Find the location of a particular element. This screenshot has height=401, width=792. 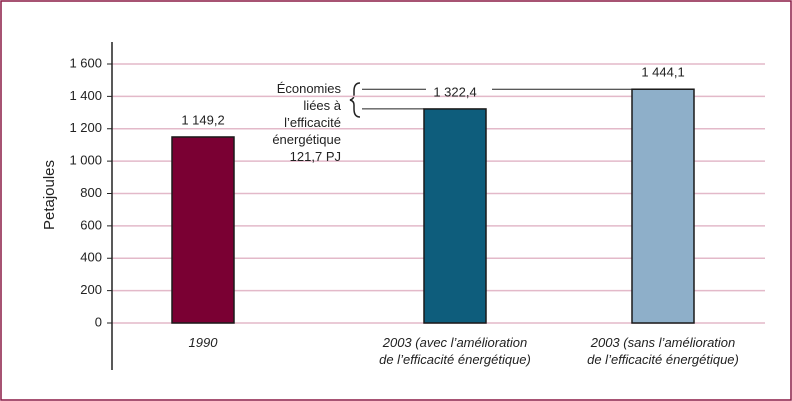

data-label: 1 149,2 is located at coordinates (202, 119).